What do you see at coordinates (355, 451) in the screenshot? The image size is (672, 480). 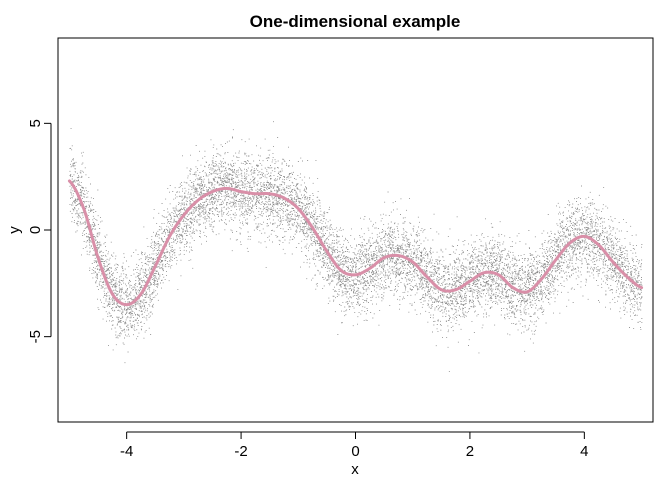 I see `x-tick-label: 0` at bounding box center [355, 451].